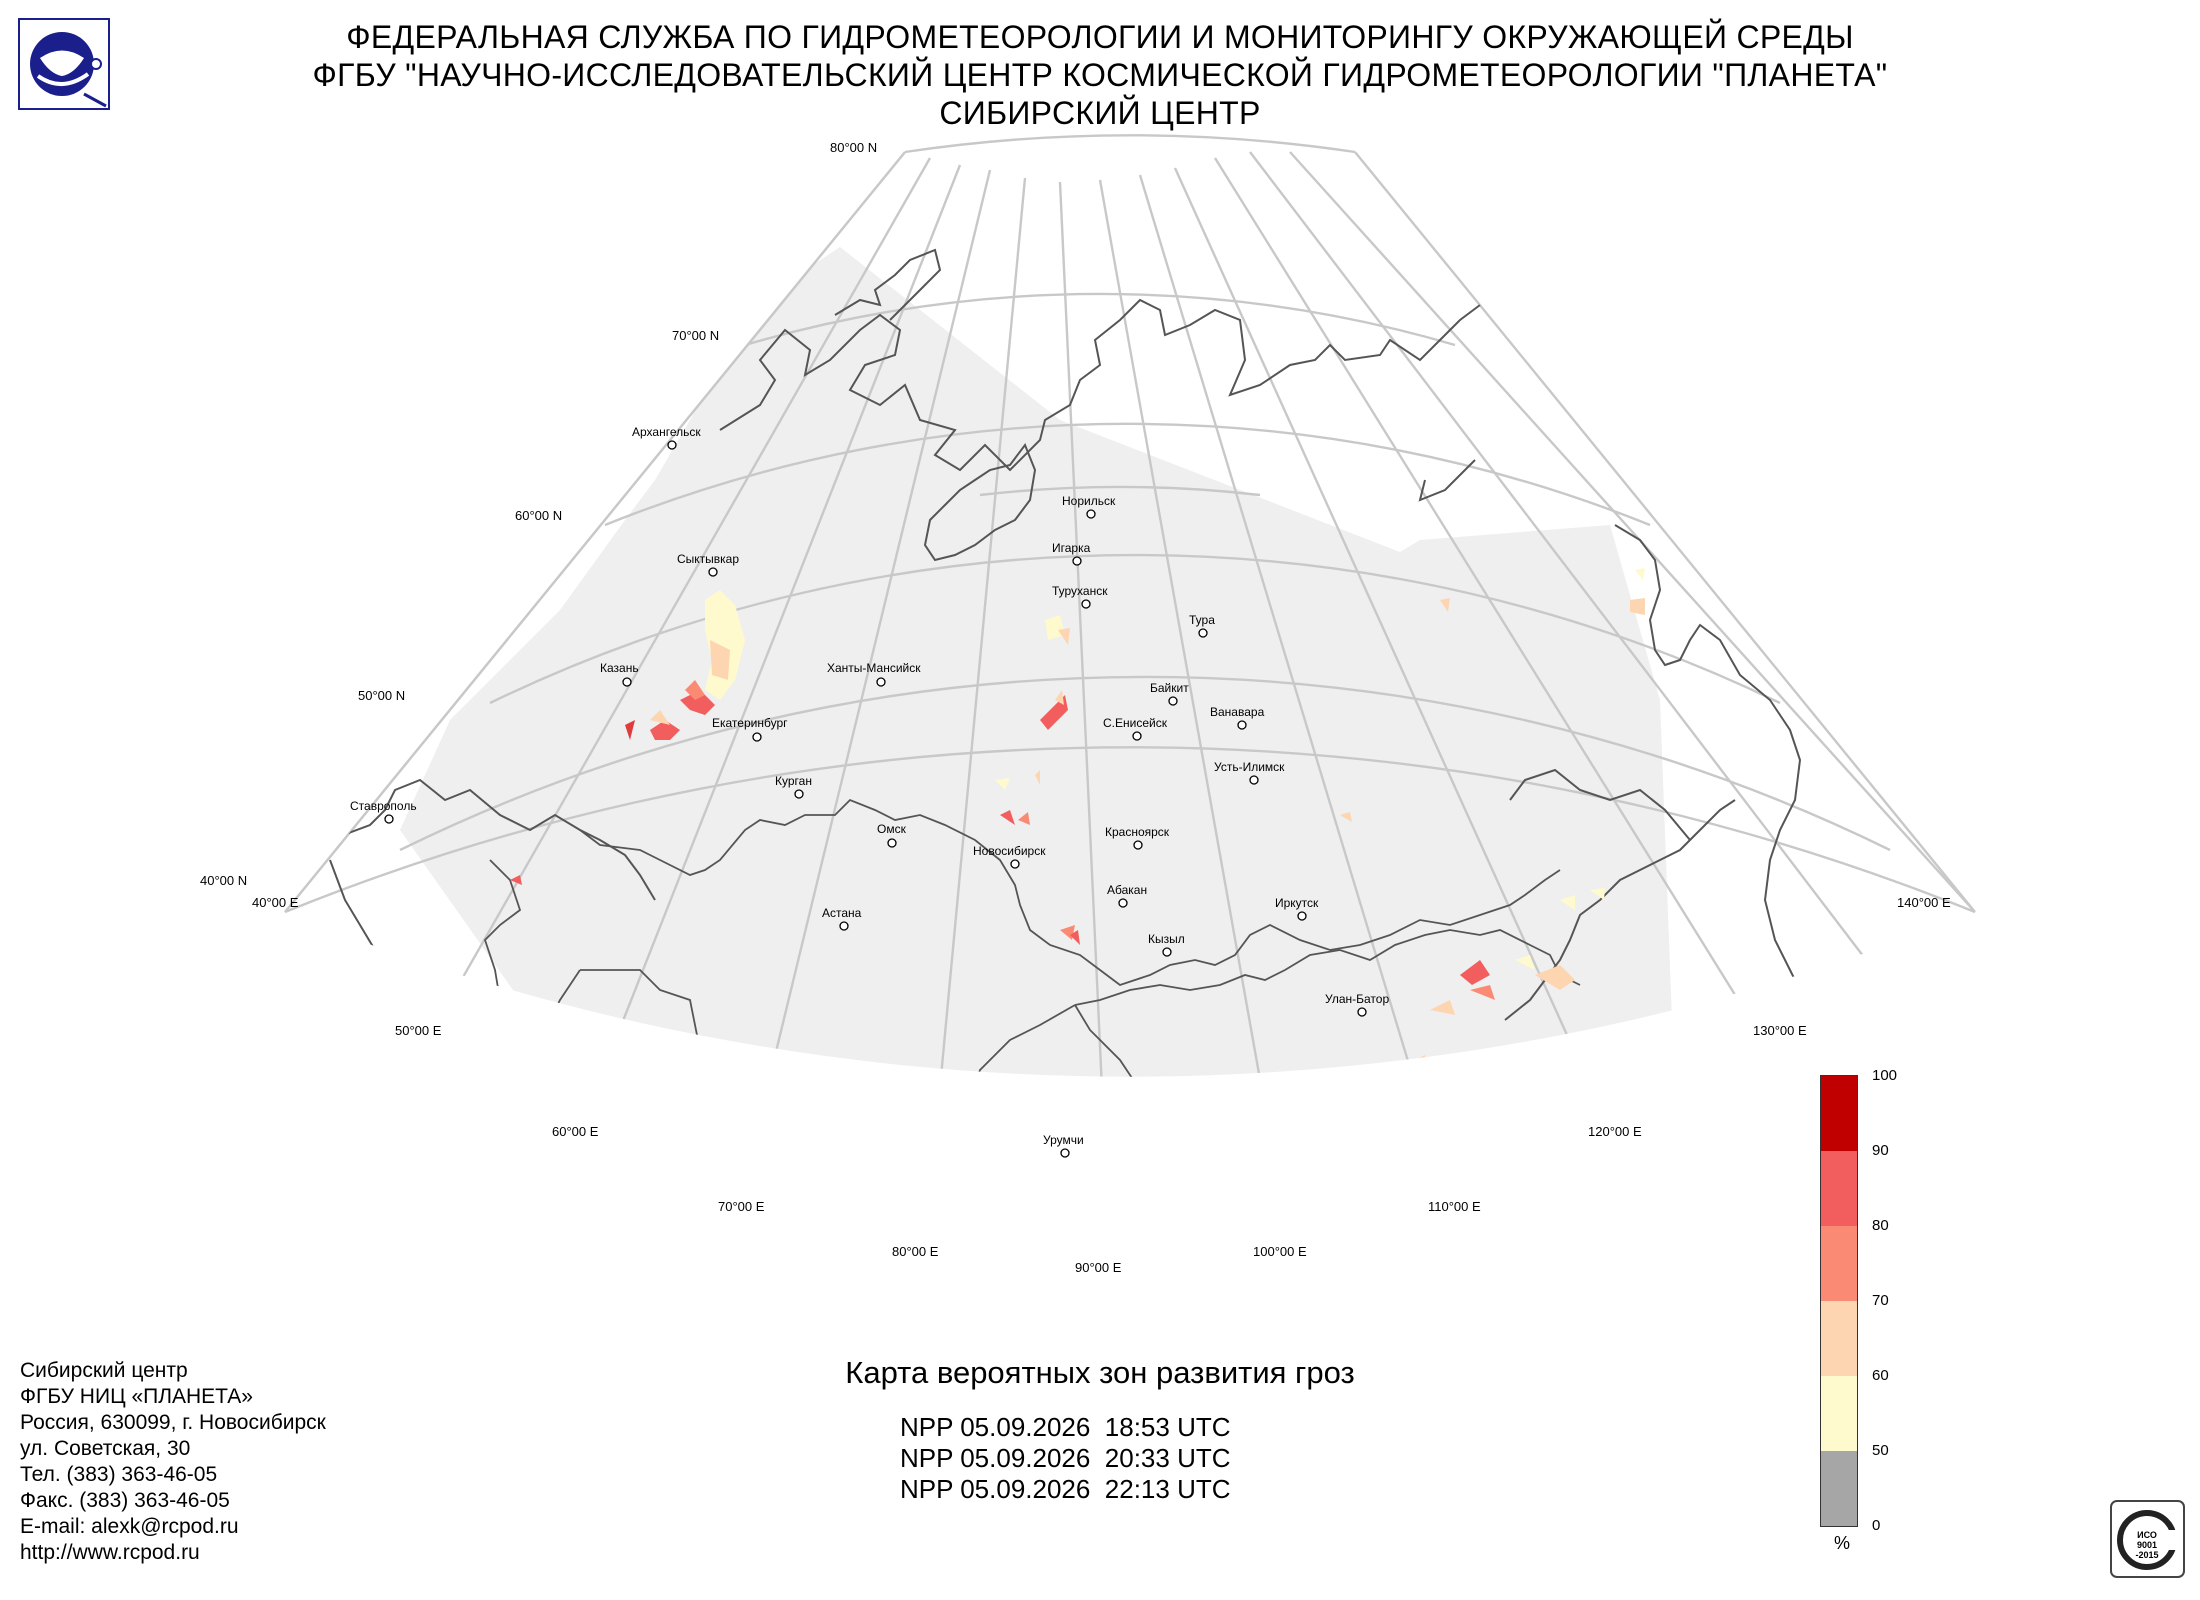 Image resolution: width=2200 pixels, height=1600 pixels. I want to click on city-label: Норильск, so click(1089, 501).